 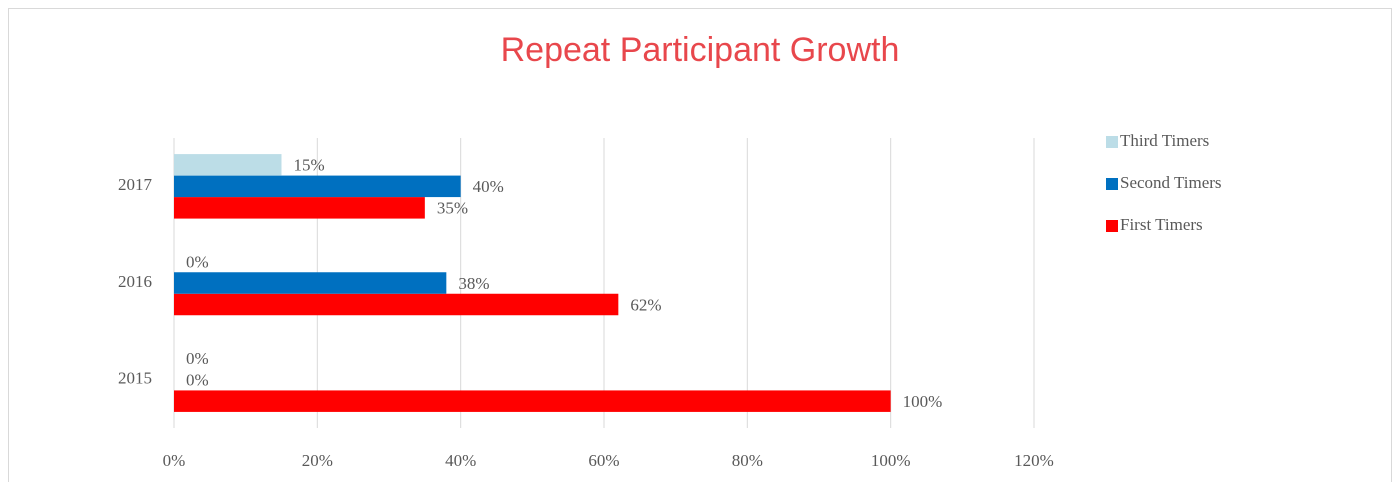 What do you see at coordinates (1161, 224) in the screenshot?
I see `legend-label: First Timers` at bounding box center [1161, 224].